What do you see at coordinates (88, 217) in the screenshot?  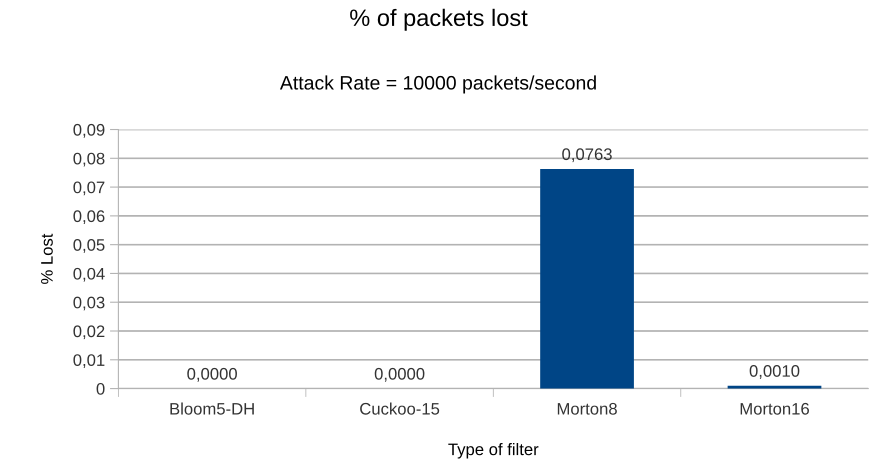 I see `y-tick-label: 0,06` at bounding box center [88, 217].